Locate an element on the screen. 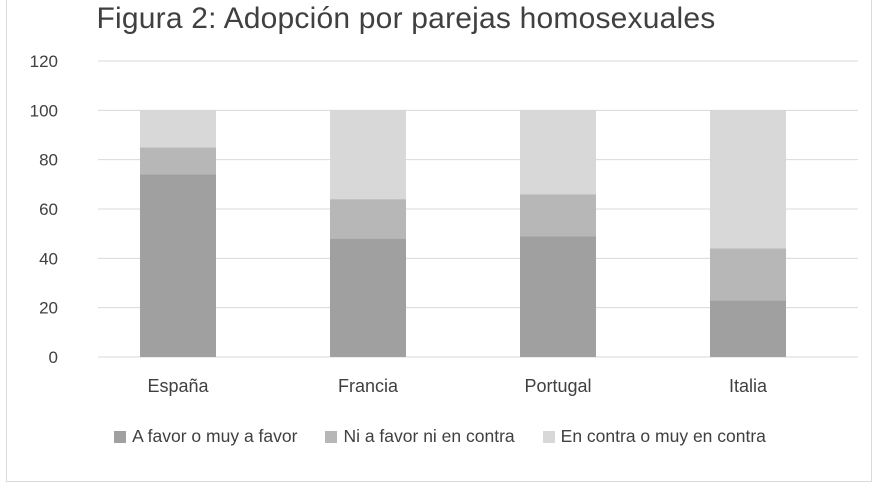 The width and height of the screenshot is (880, 495). legend-item-a-favor: A favor o muy a favor is located at coordinates (205, 436).